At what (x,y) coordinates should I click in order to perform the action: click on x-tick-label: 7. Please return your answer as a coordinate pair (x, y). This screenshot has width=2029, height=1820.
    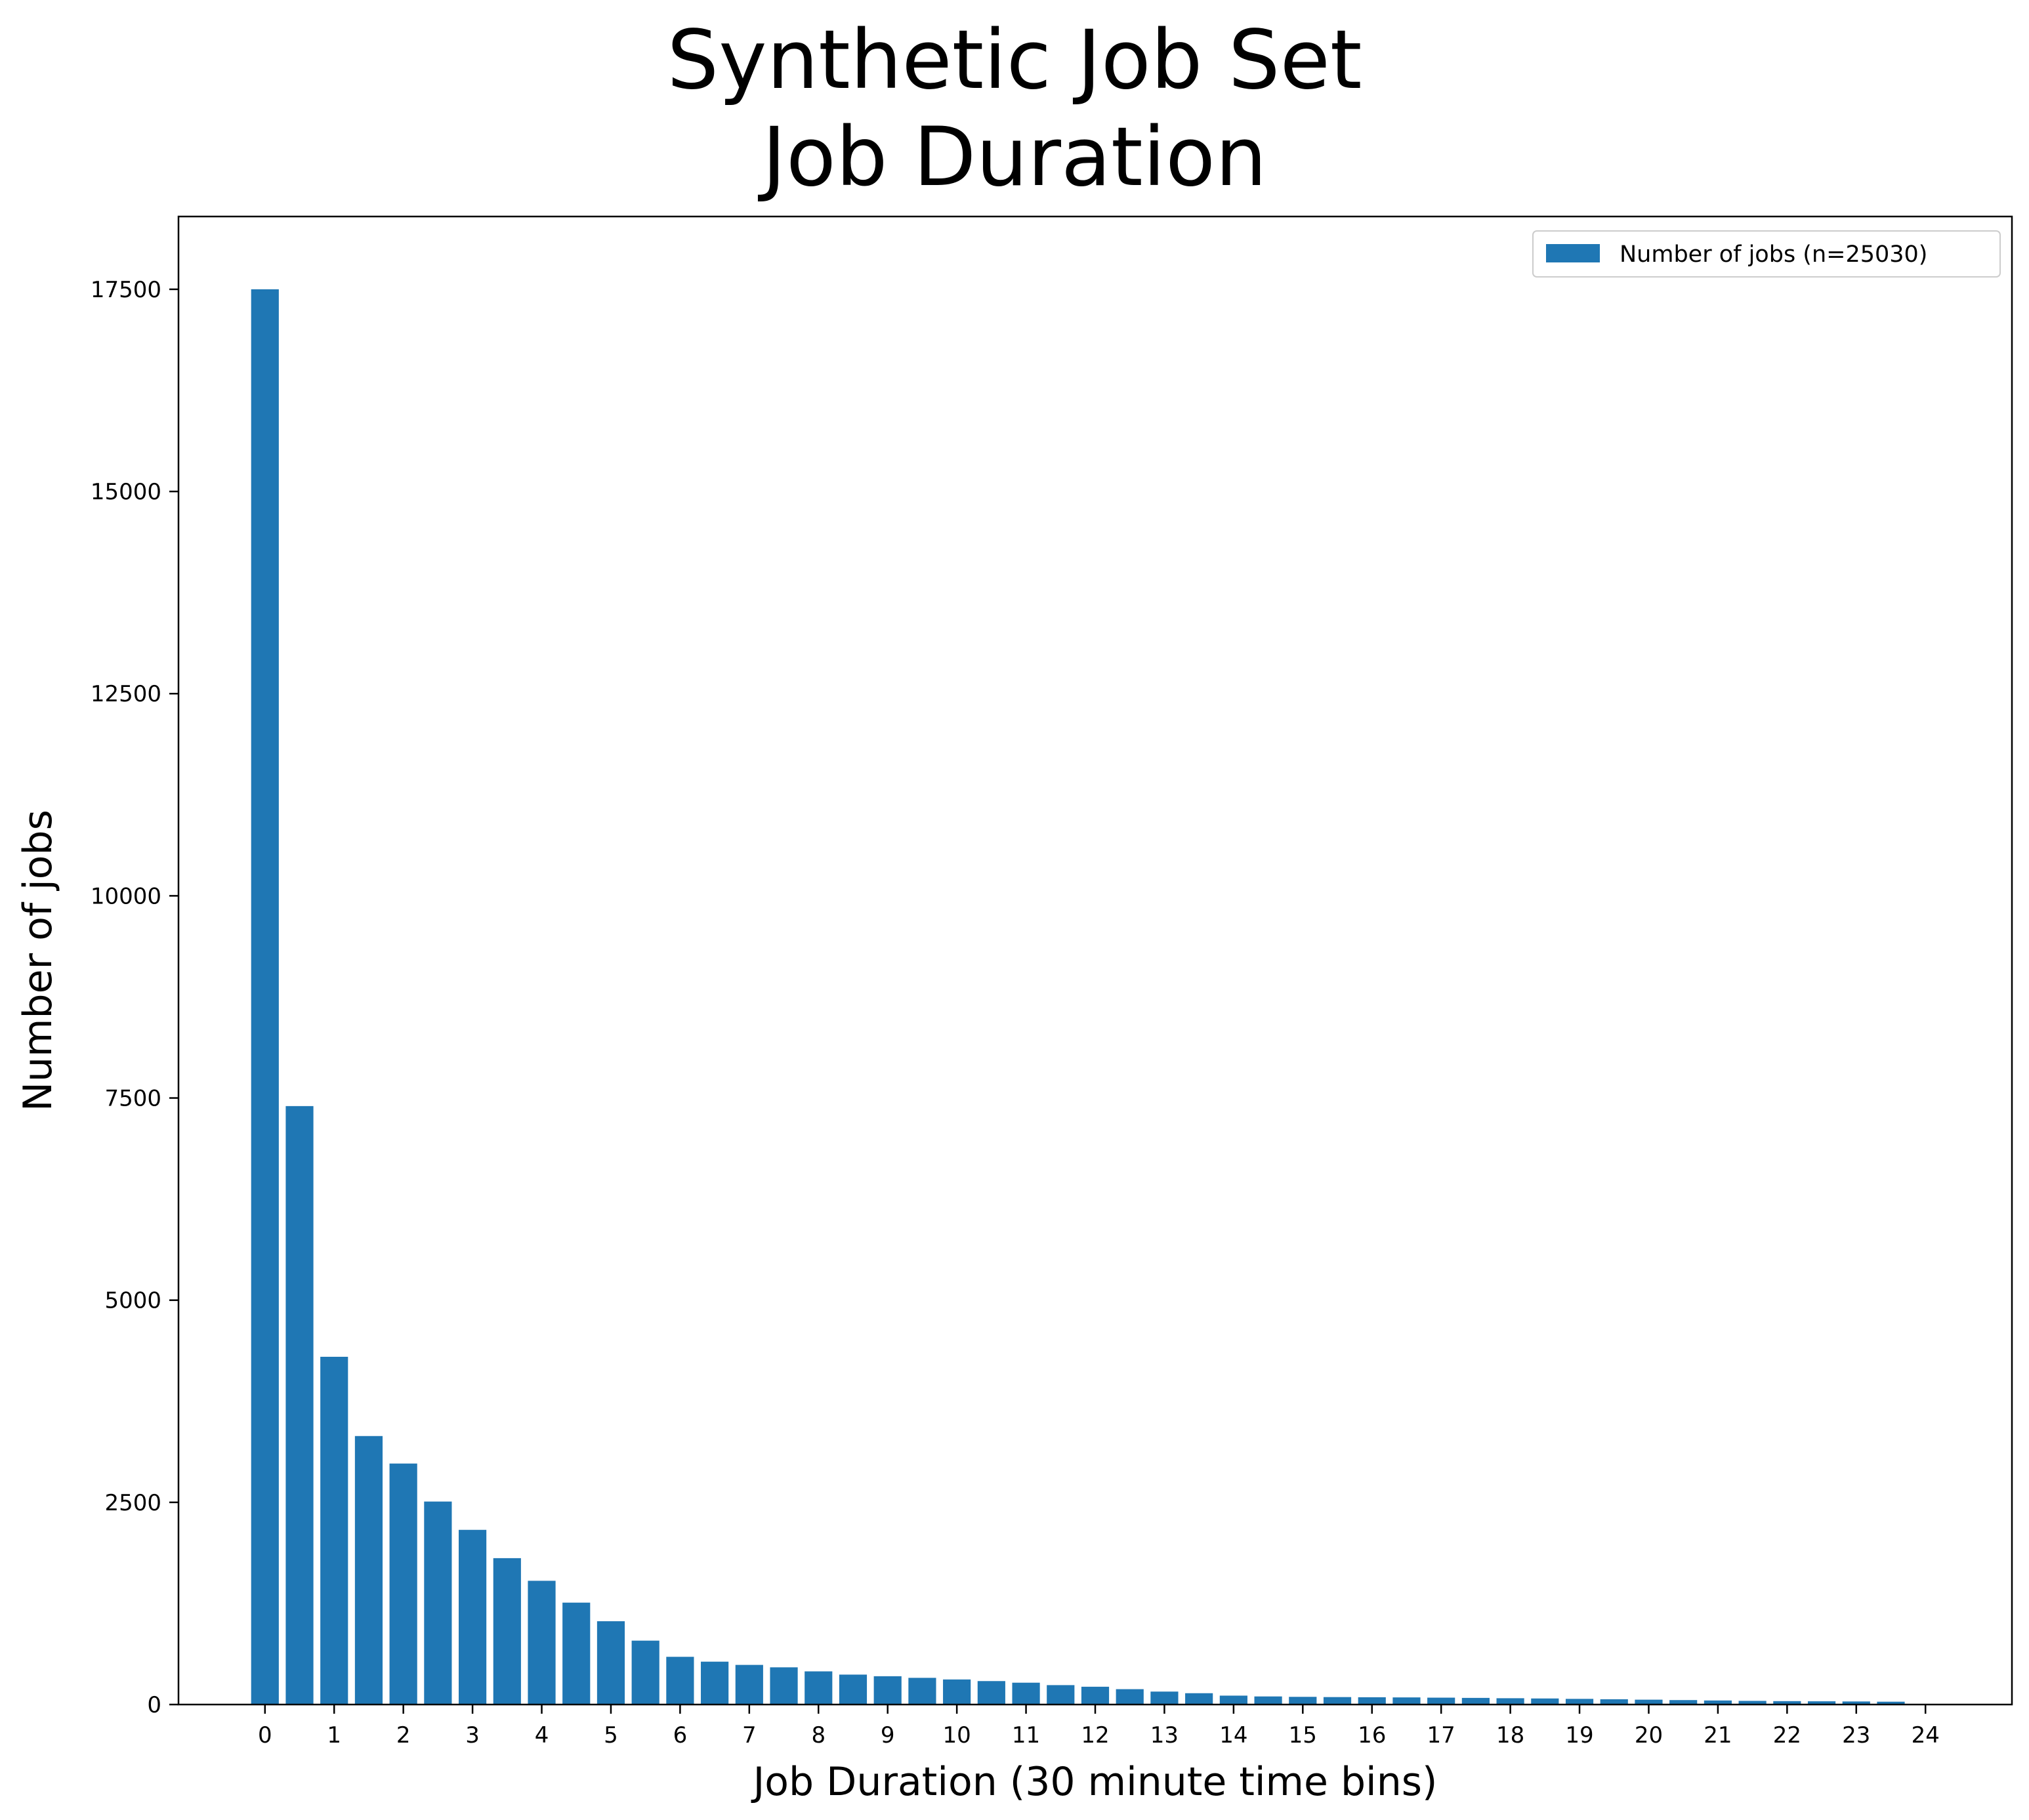
    Looking at the image, I should click on (749, 1735).